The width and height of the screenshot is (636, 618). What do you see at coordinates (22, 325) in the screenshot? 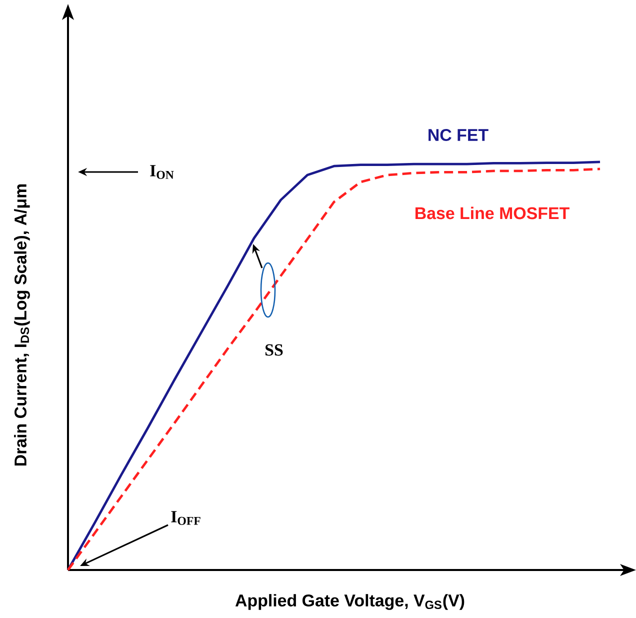
I see `y-axis-title: Drain Current, I$_{DS}$(Log Scale), A/μm` at bounding box center [22, 325].